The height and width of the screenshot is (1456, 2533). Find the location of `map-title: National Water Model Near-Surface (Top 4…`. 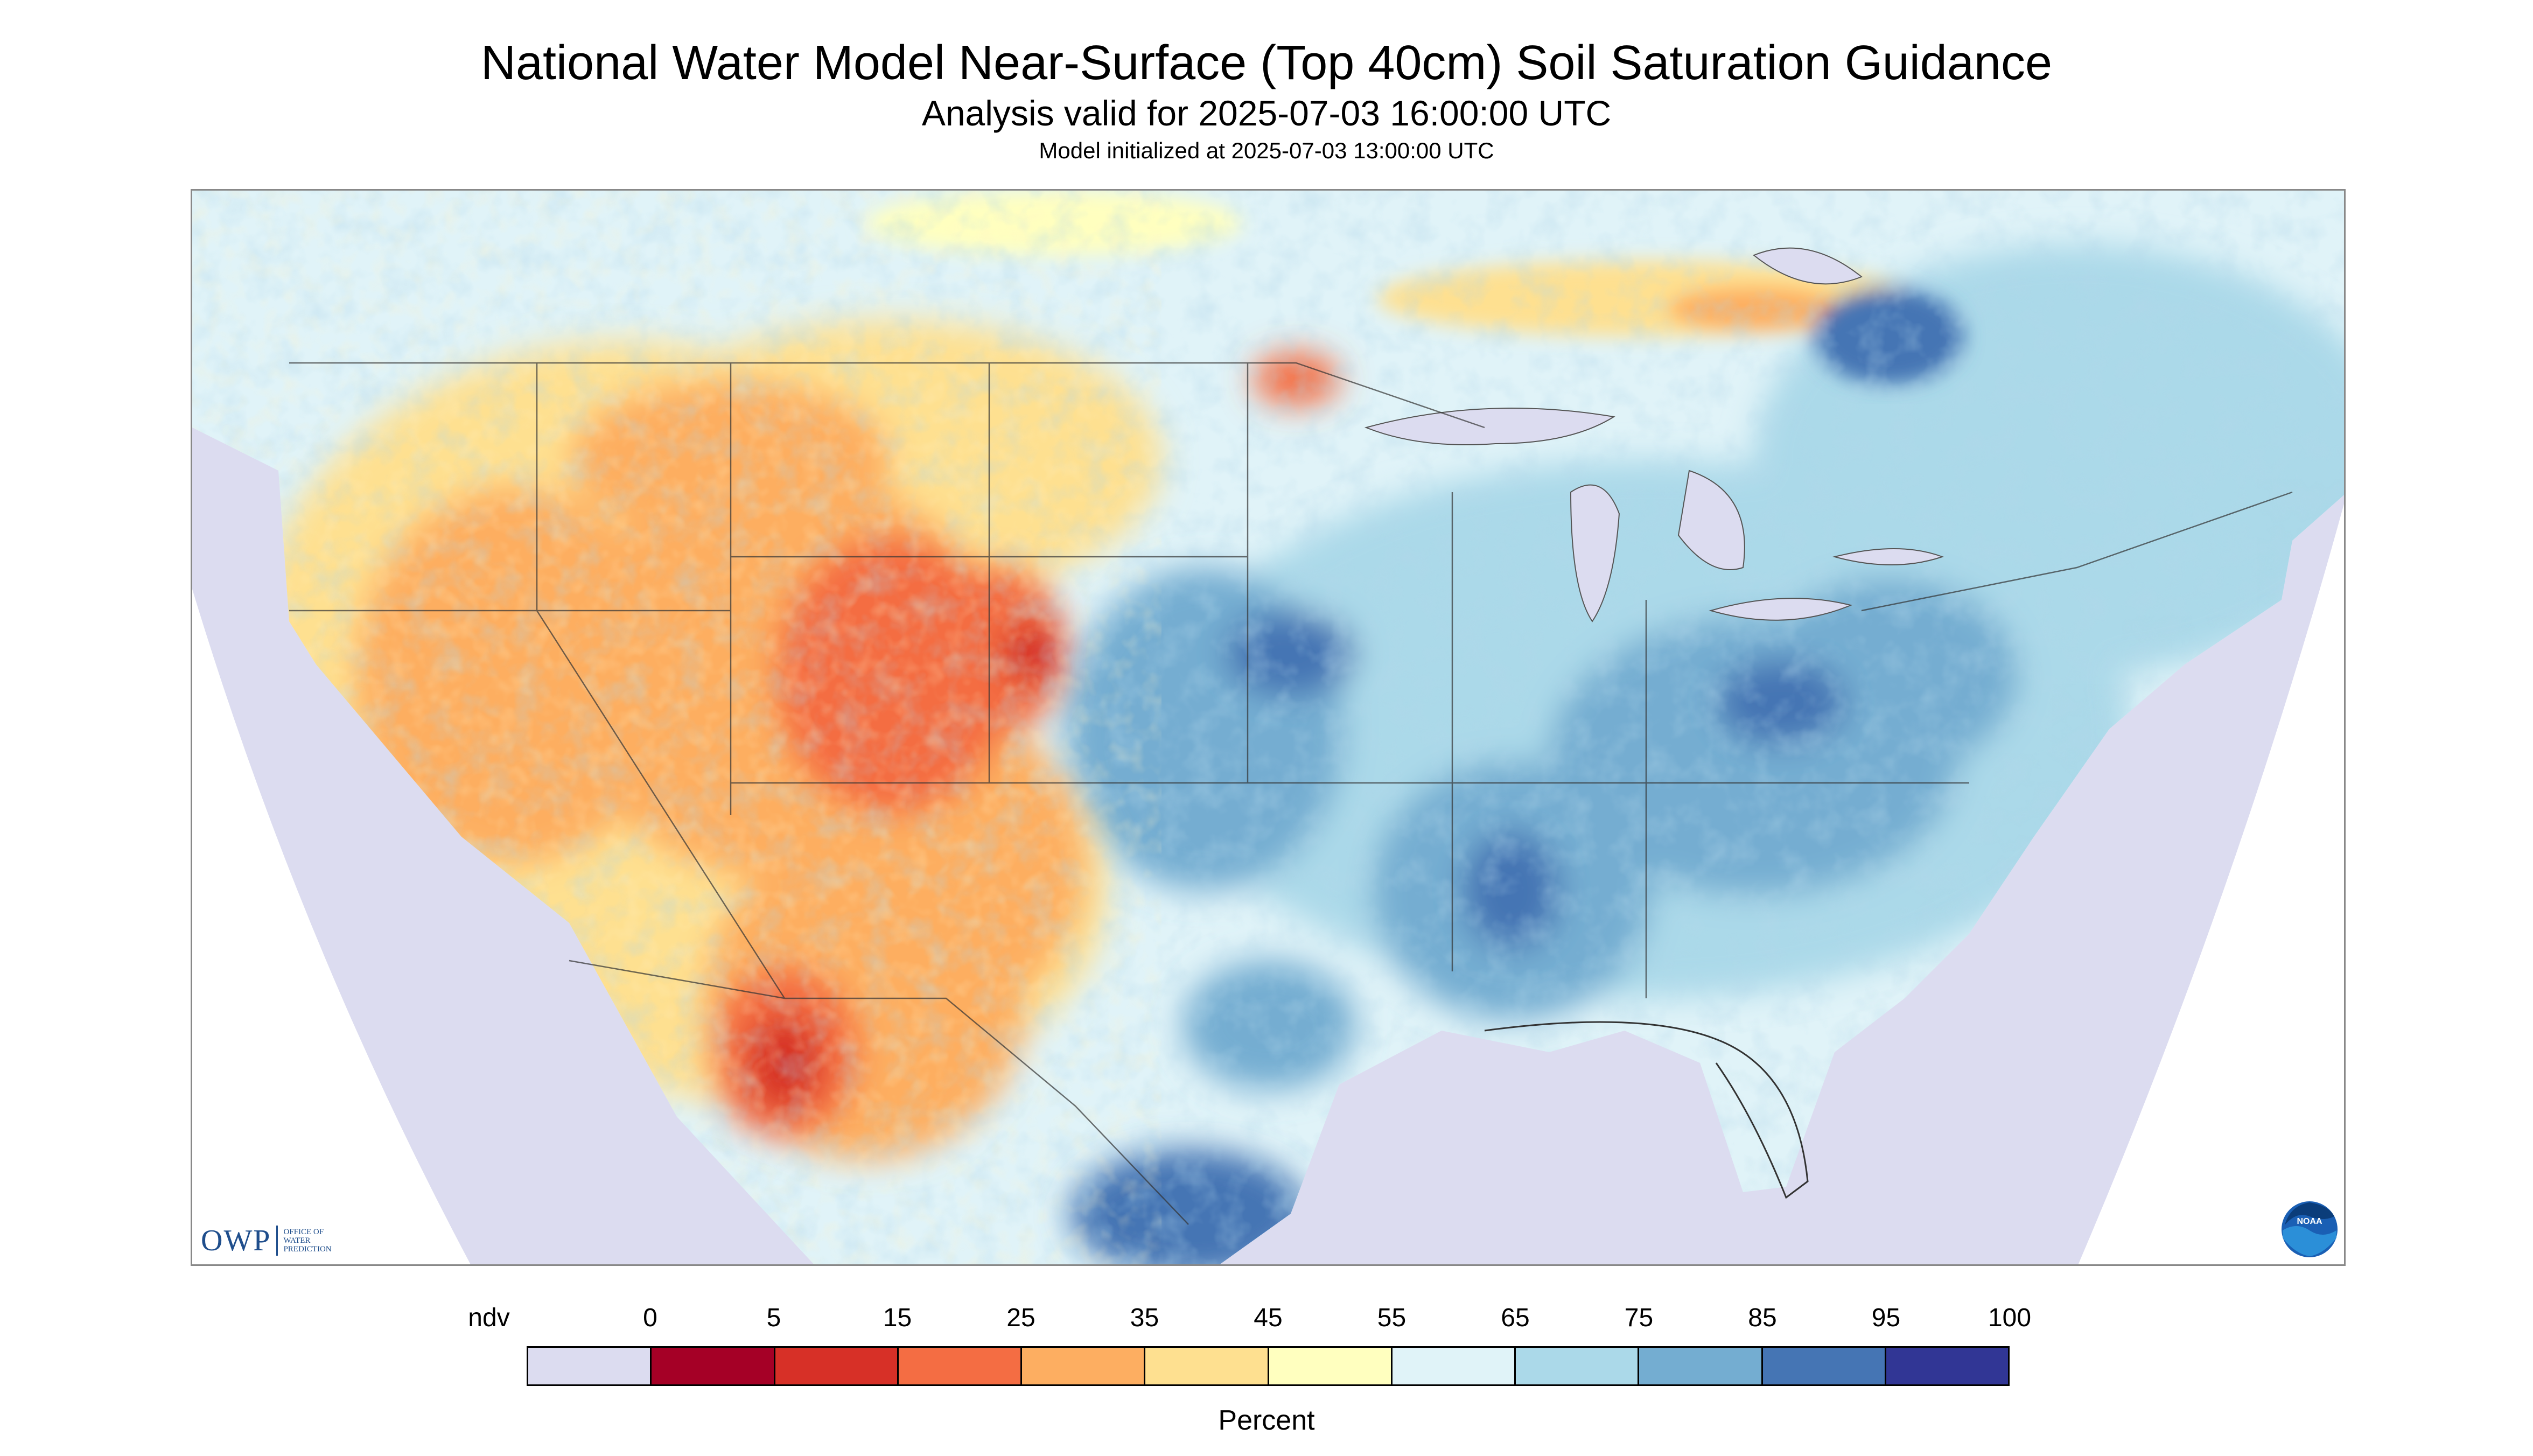

map-title: National Water Model Near-Surface (Top 4… is located at coordinates (1266, 63).